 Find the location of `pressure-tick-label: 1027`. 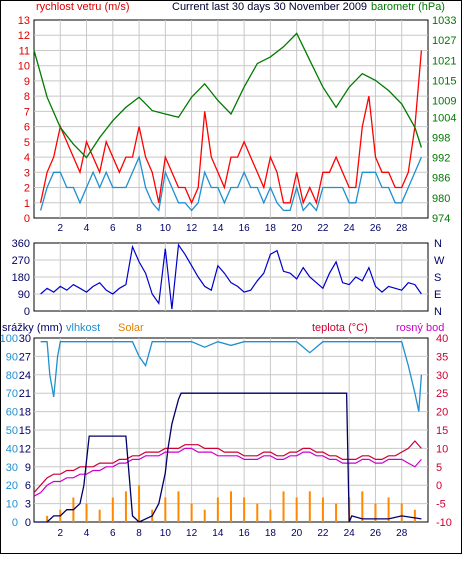

pressure-tick-label: 1027 is located at coordinates (444, 41).